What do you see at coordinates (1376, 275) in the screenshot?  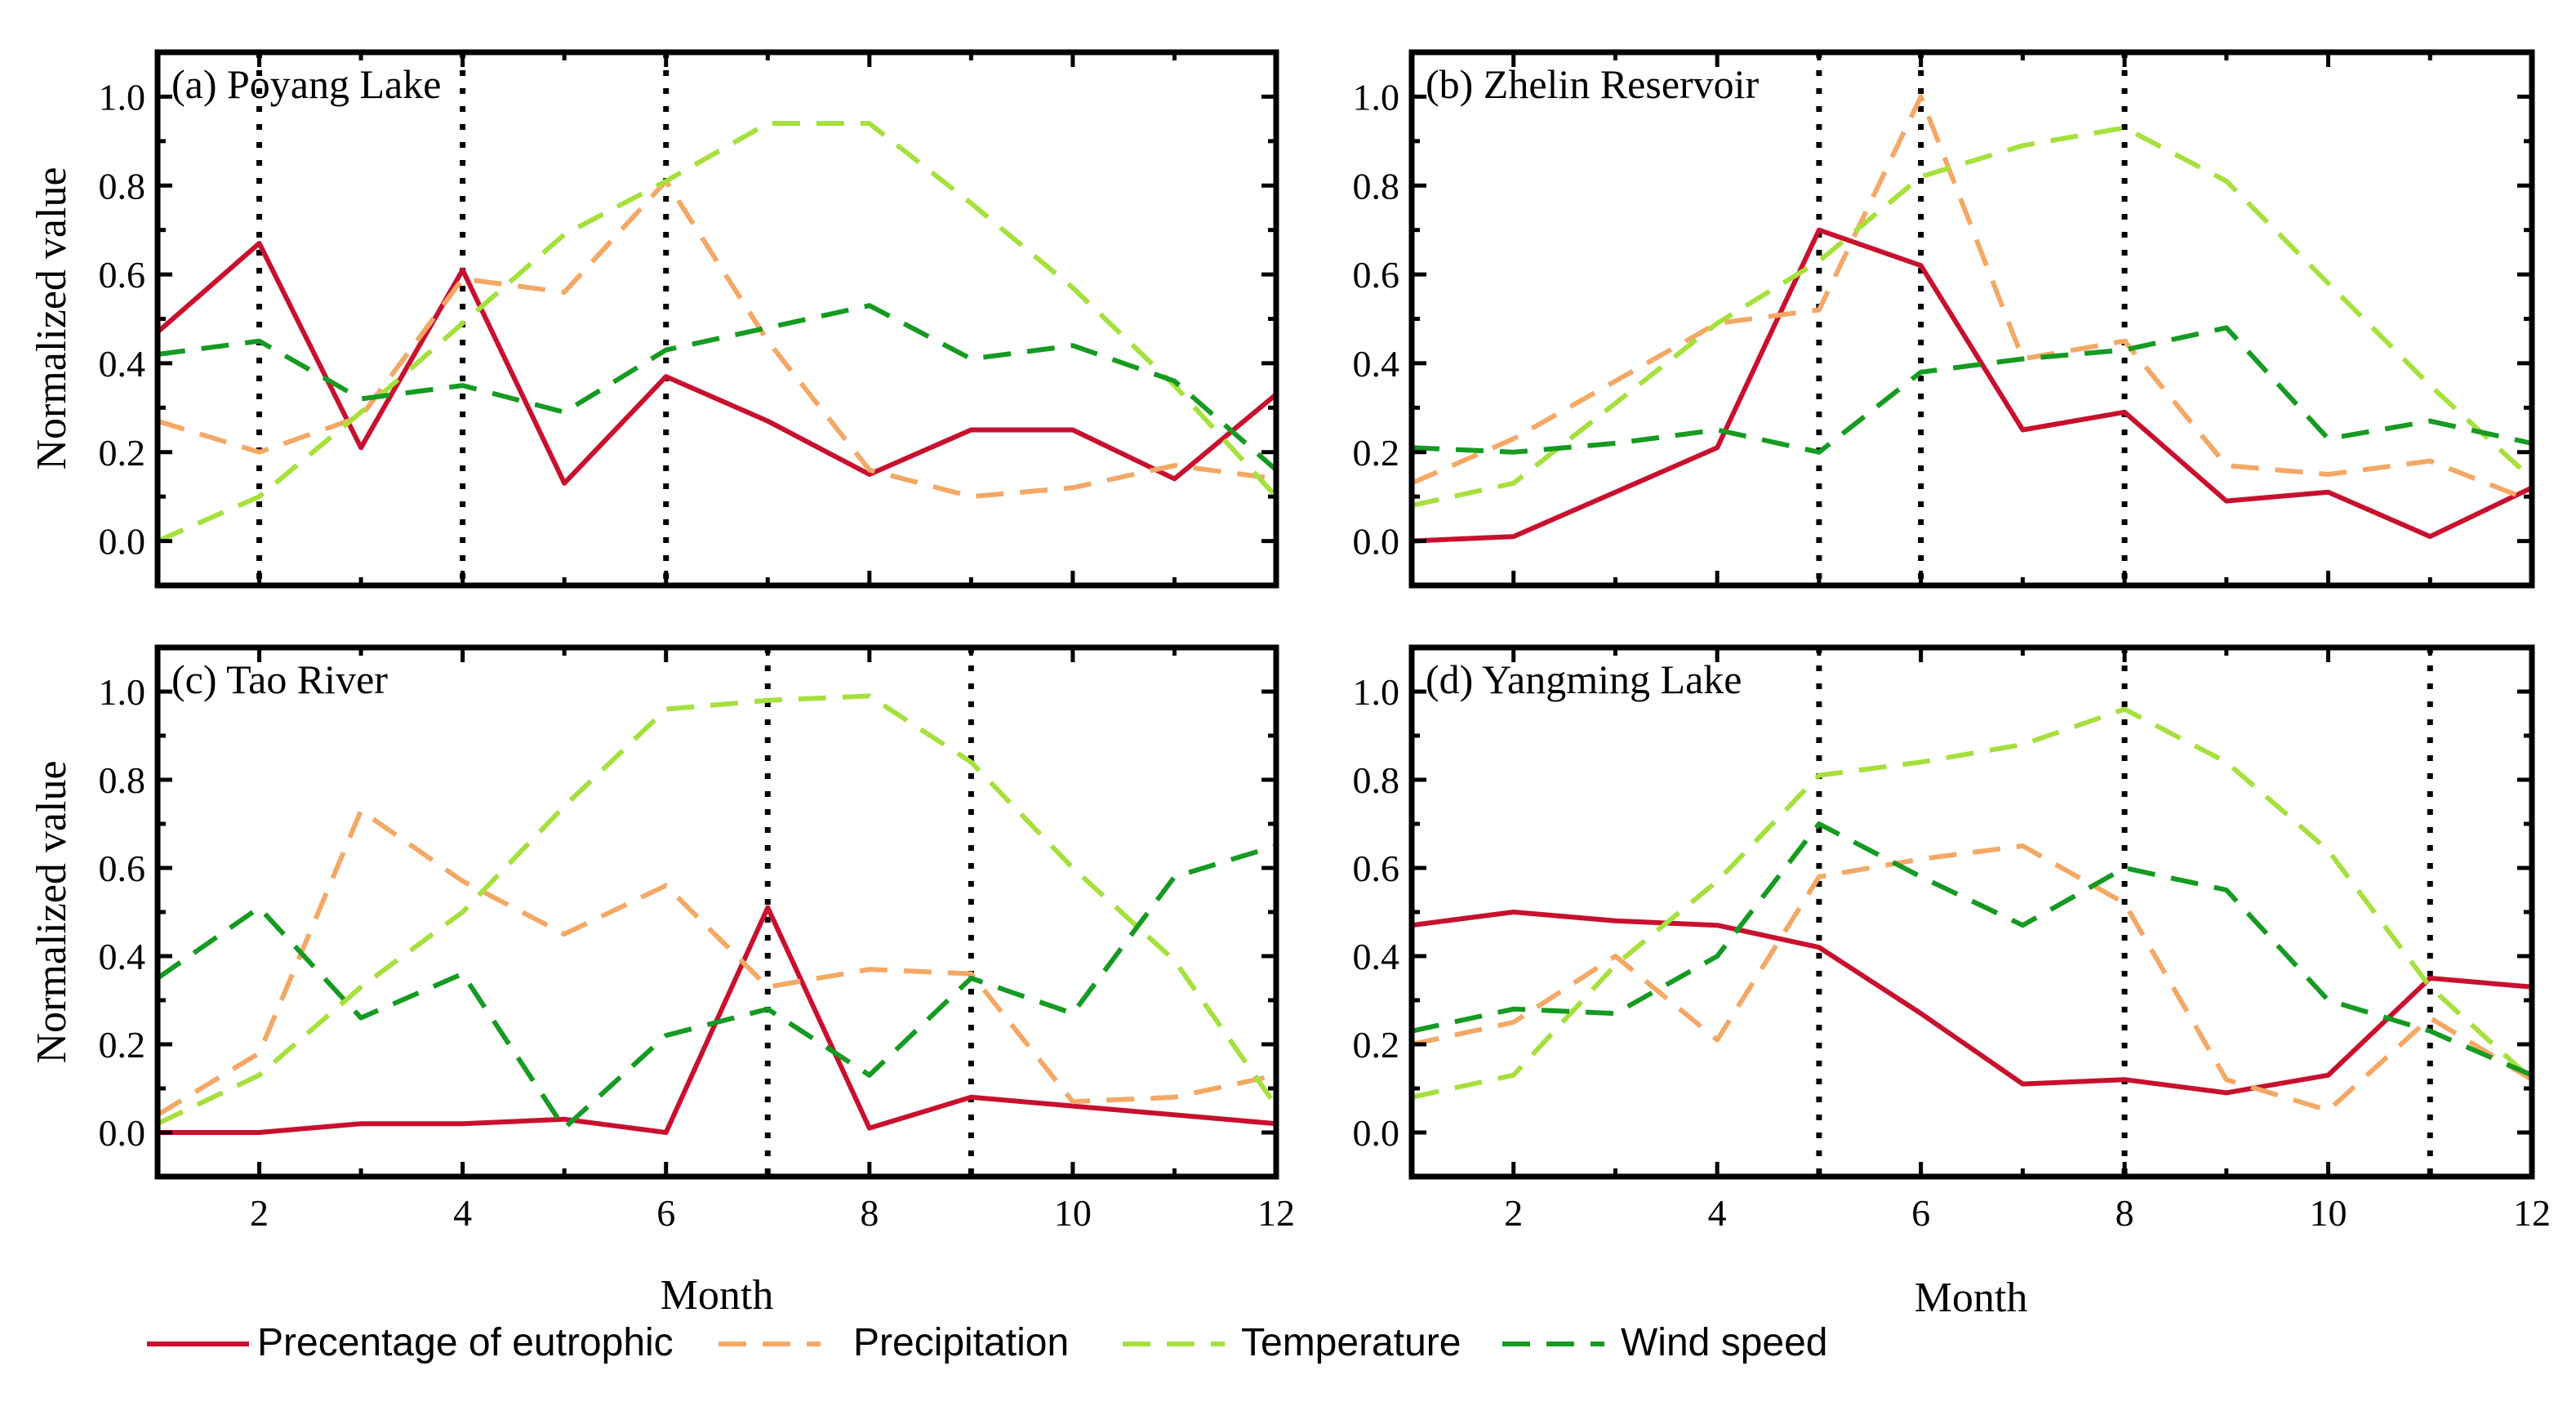 I see `panel-b-y-tick-label-0-6: 0.6` at bounding box center [1376, 275].